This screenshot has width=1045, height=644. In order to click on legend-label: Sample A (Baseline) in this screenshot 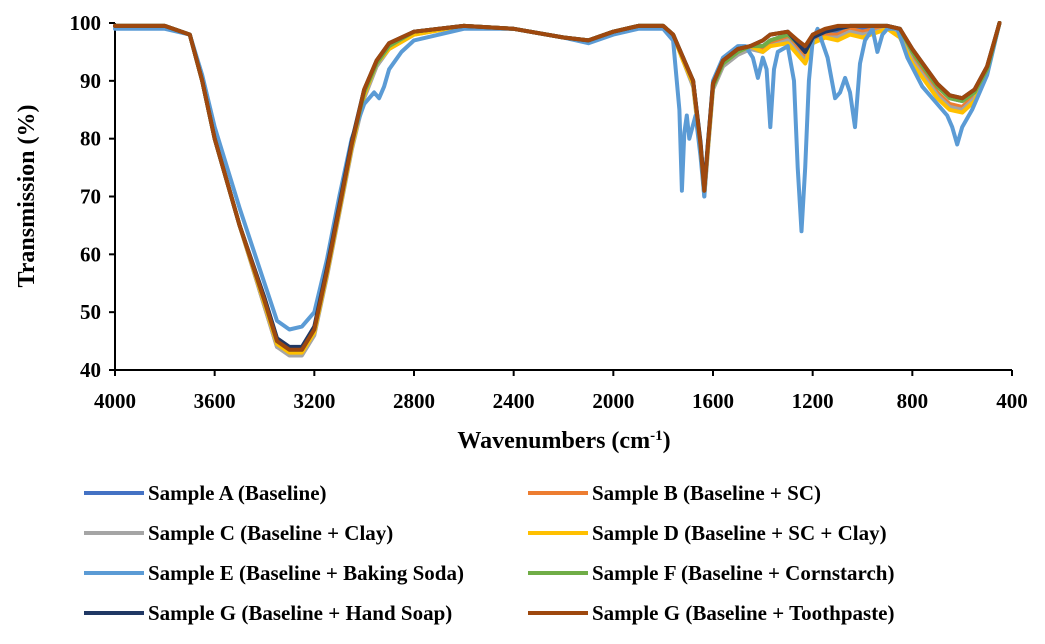, I will do `click(237, 492)`.